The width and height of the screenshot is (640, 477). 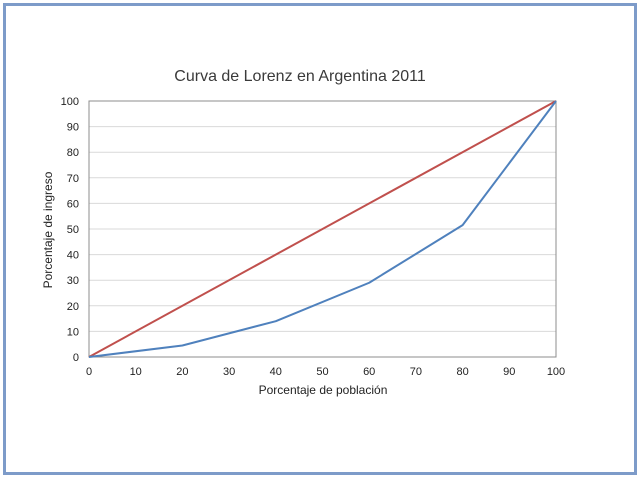 What do you see at coordinates (556, 372) in the screenshot?
I see `x-tick-label-100: 100` at bounding box center [556, 372].